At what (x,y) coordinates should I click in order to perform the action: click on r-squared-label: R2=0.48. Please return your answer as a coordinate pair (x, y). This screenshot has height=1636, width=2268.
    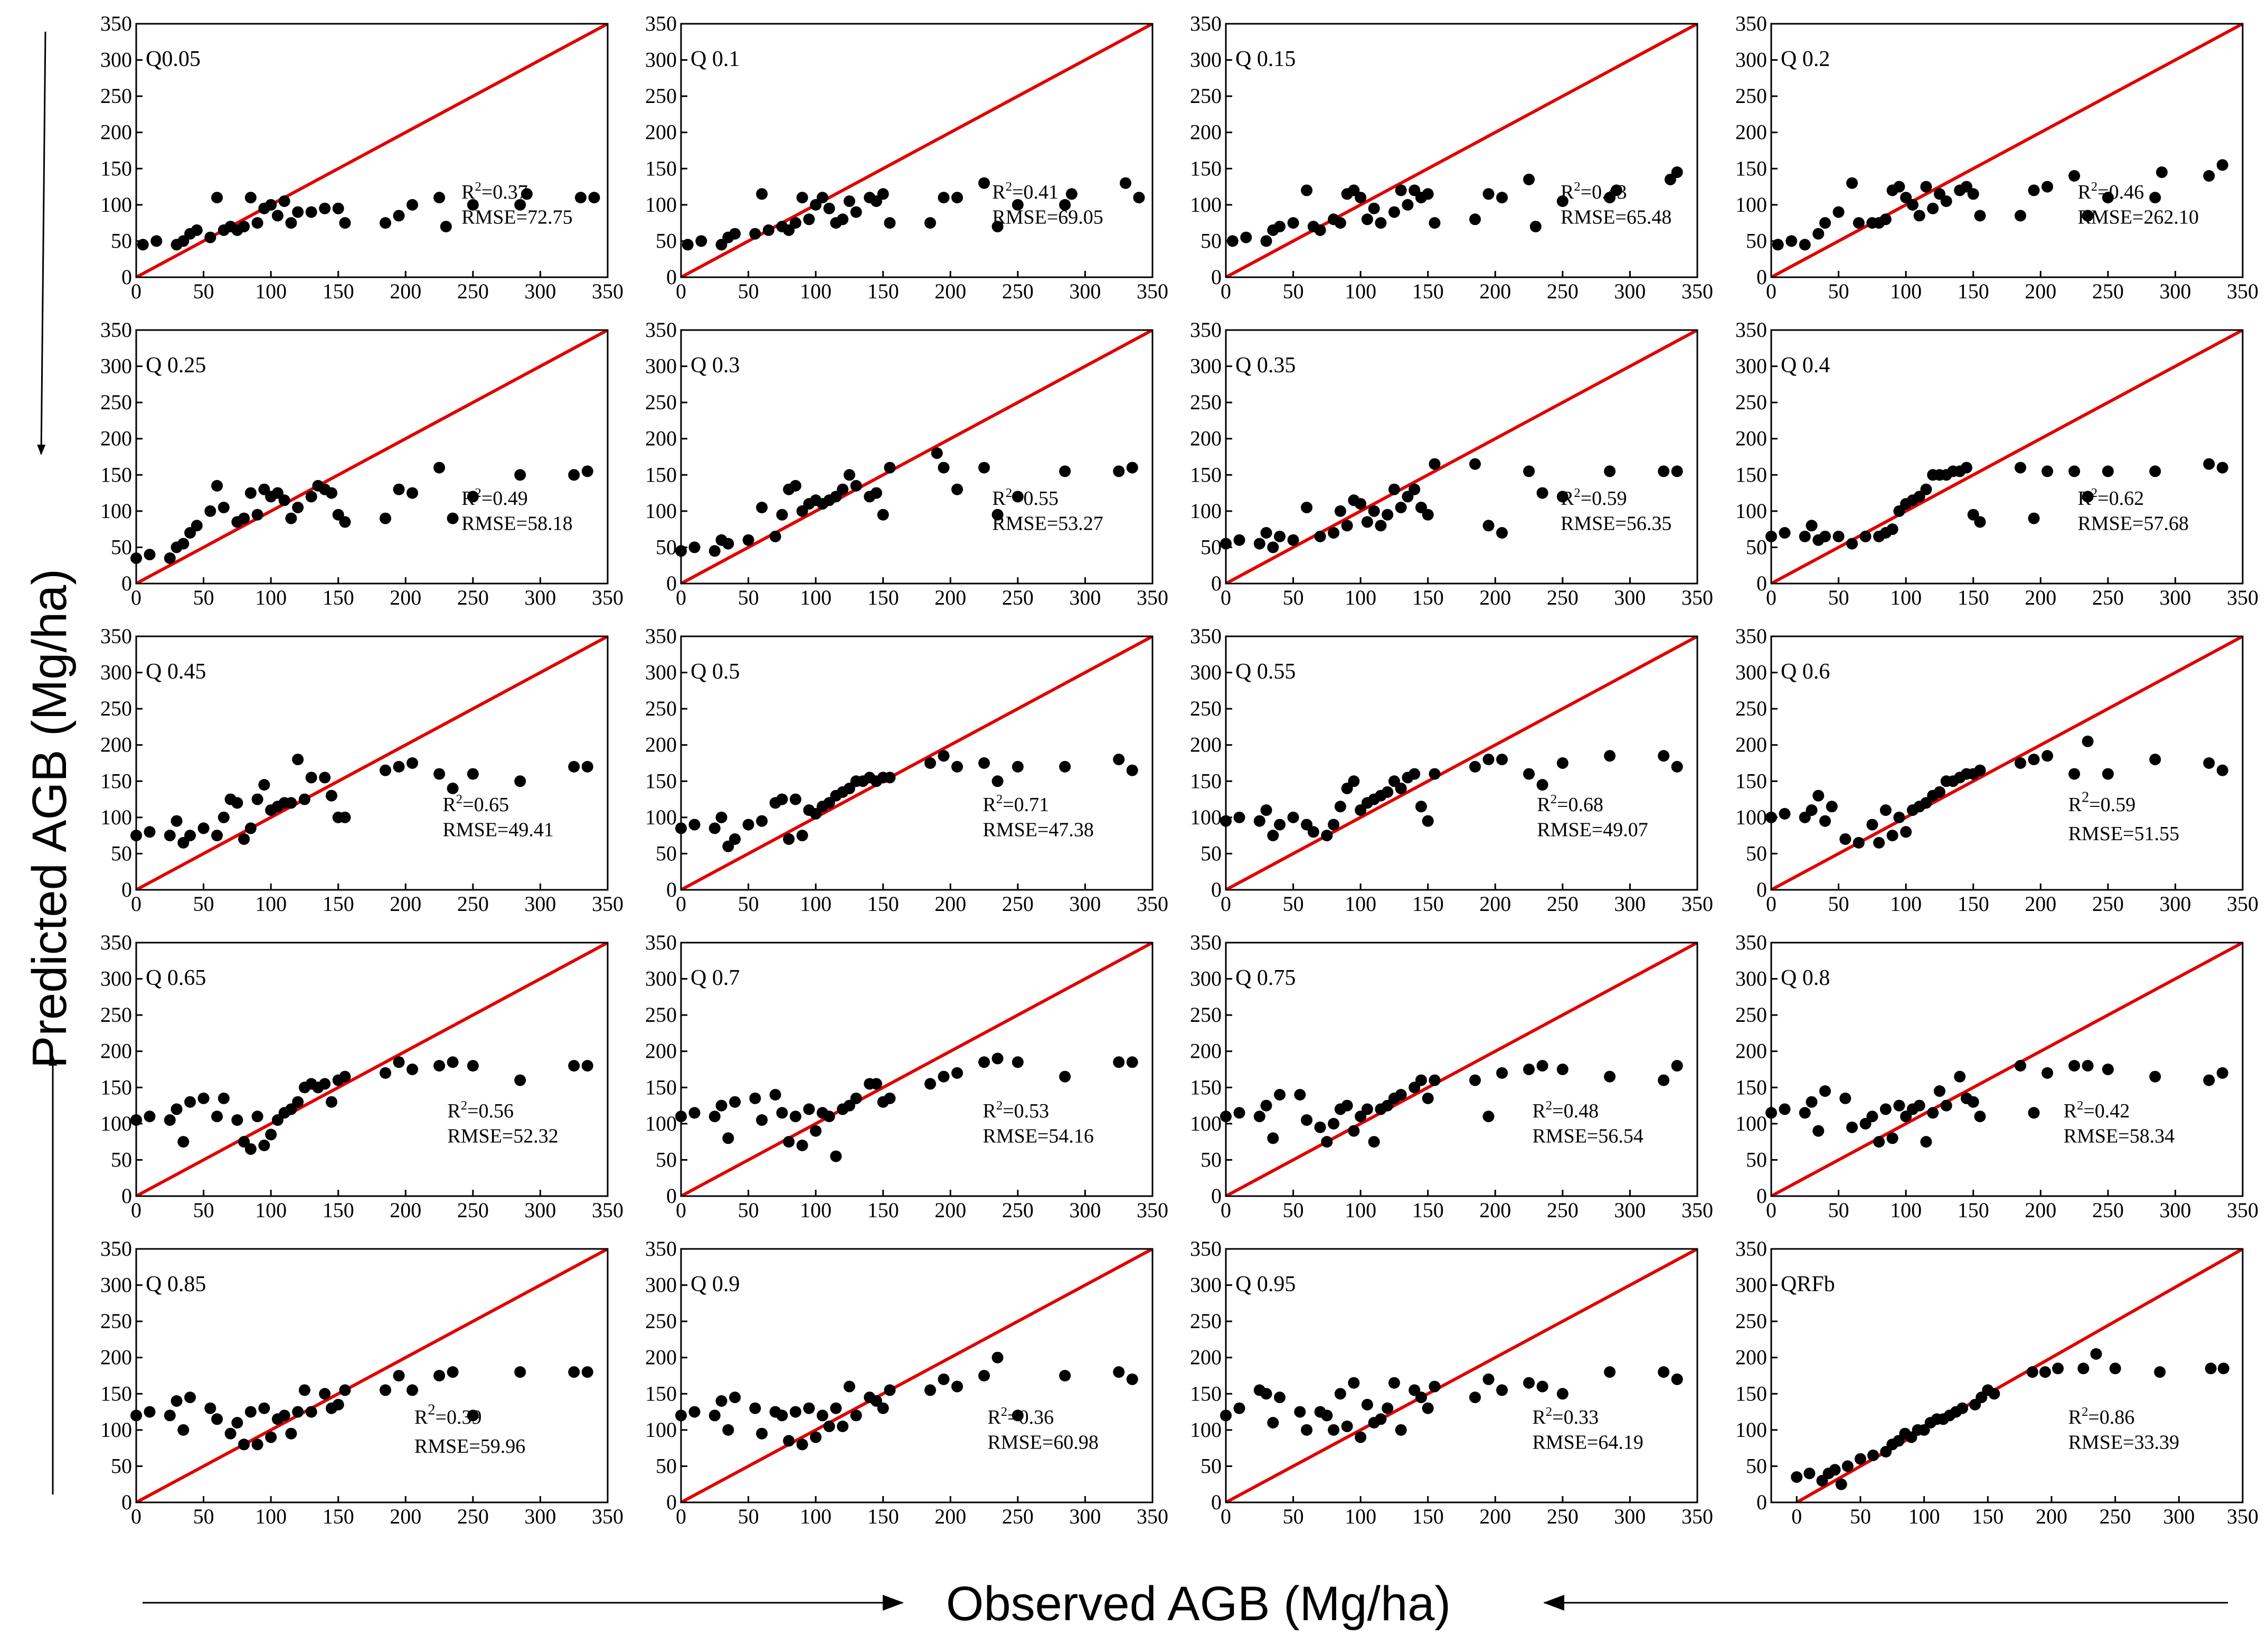
    Looking at the image, I should click on (1566, 1110).